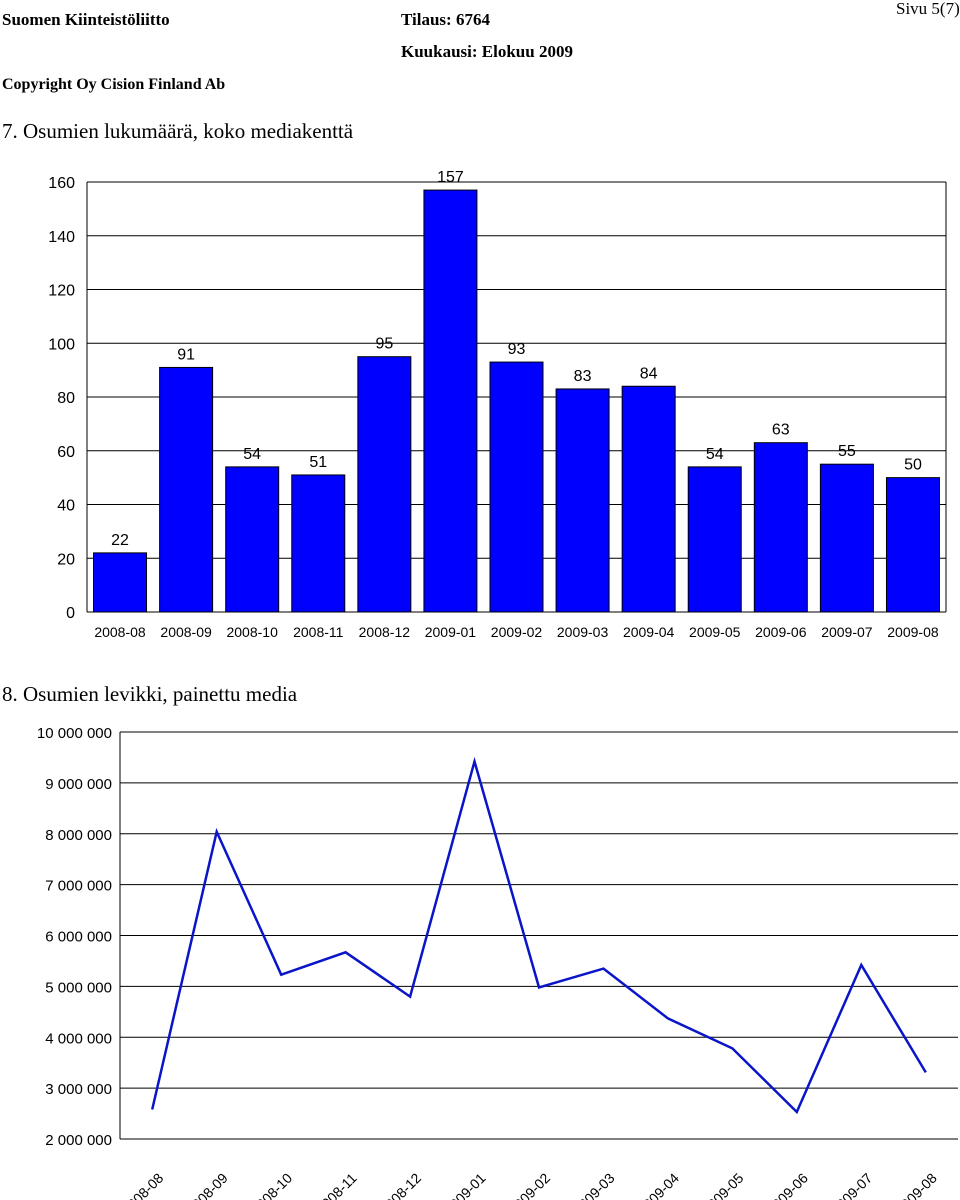 The height and width of the screenshot is (1200, 960). I want to click on bar-y-tick-label: 60, so click(66, 452).